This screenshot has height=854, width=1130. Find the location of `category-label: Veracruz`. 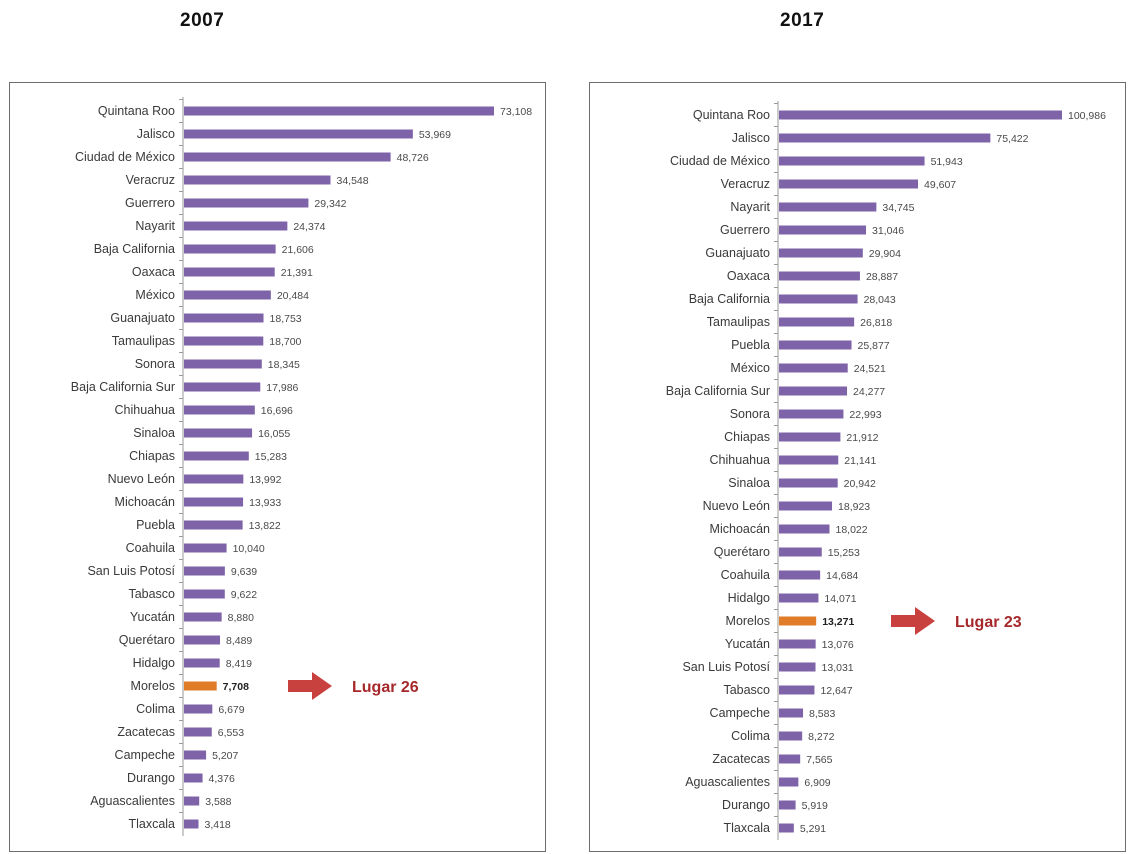

category-label: Veracruz is located at coordinates (150, 180).